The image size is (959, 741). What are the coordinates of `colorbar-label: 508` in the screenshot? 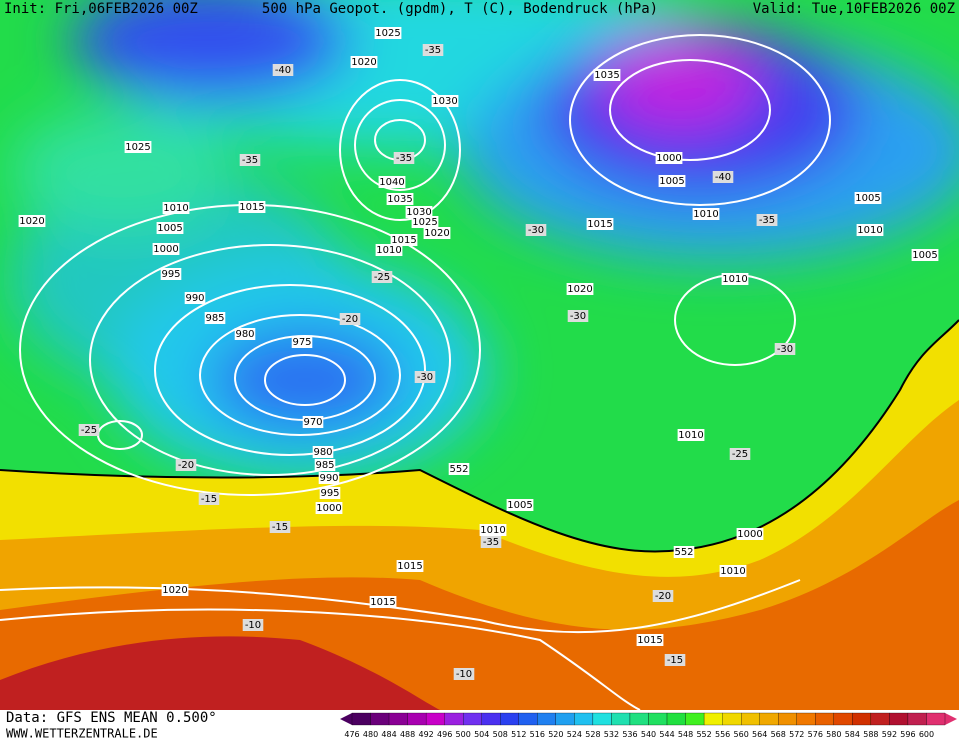 It's located at (500, 734).